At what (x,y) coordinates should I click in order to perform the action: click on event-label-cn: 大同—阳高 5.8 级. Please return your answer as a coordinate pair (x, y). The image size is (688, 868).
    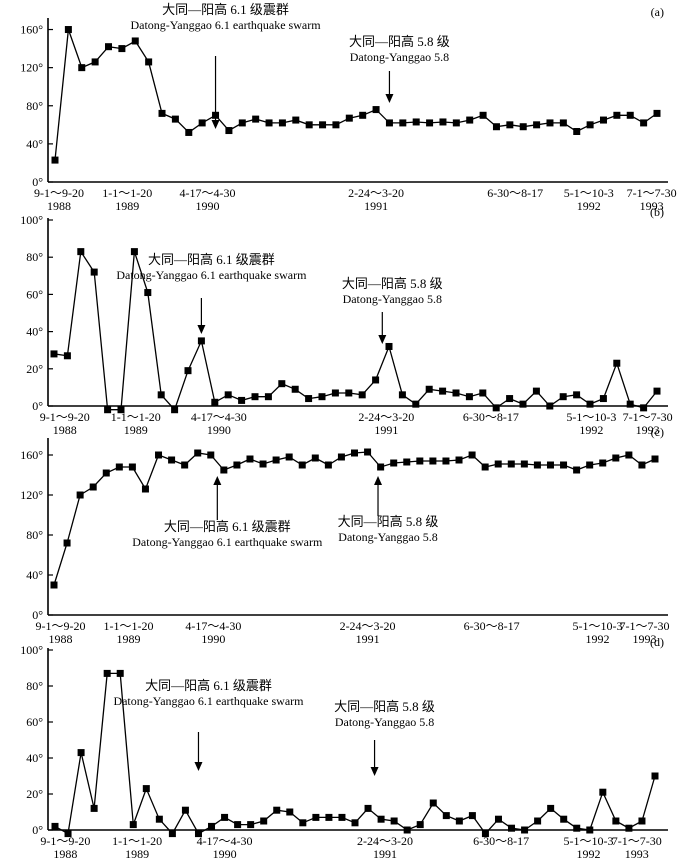
    Looking at the image, I should click on (392, 283).